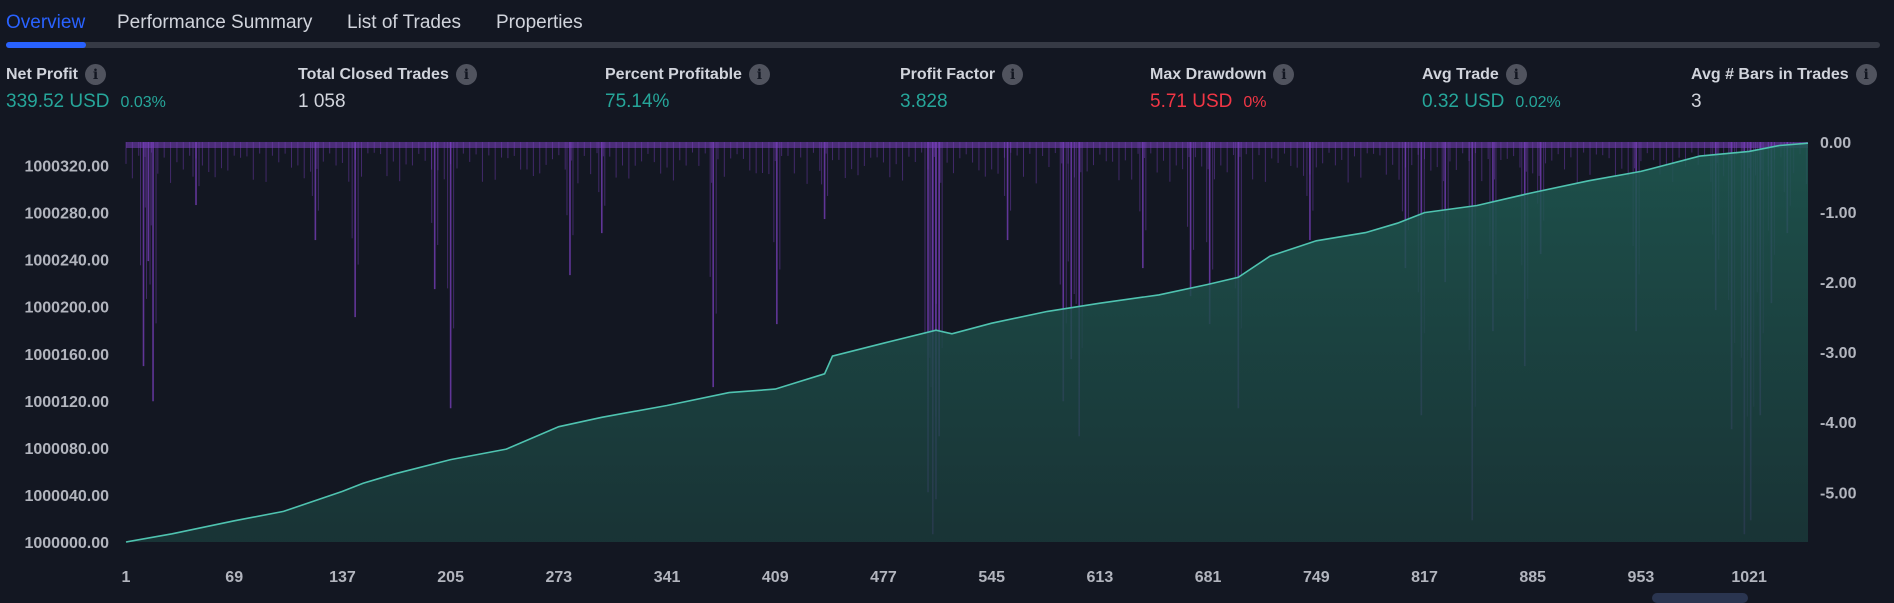 The height and width of the screenshot is (603, 1894). What do you see at coordinates (1222, 88) in the screenshot?
I see `metric-max-drawdown: Max Drawdown i 5.71 USD 0%` at bounding box center [1222, 88].